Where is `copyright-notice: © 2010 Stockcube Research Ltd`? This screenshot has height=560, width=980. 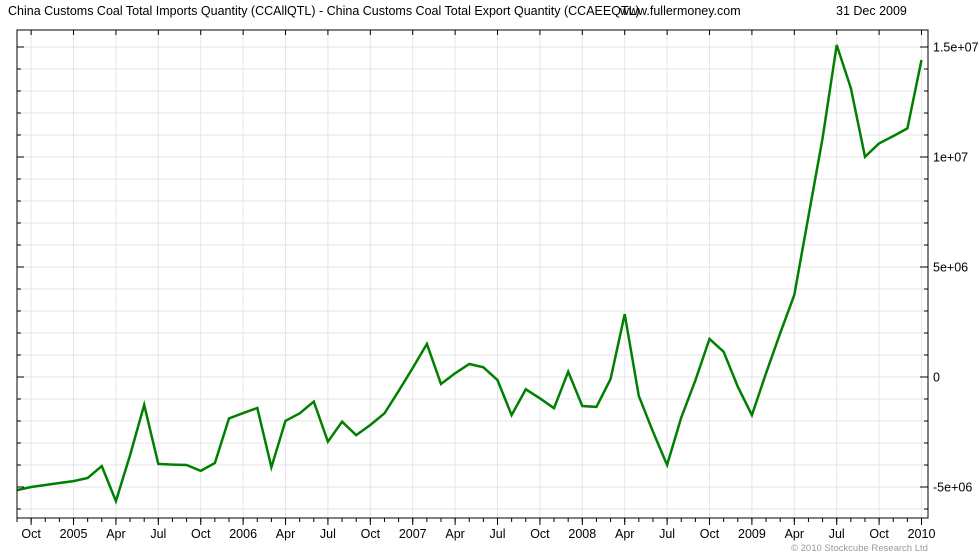
copyright-notice: © 2010 Stockcube Research Ltd is located at coordinates (859, 548).